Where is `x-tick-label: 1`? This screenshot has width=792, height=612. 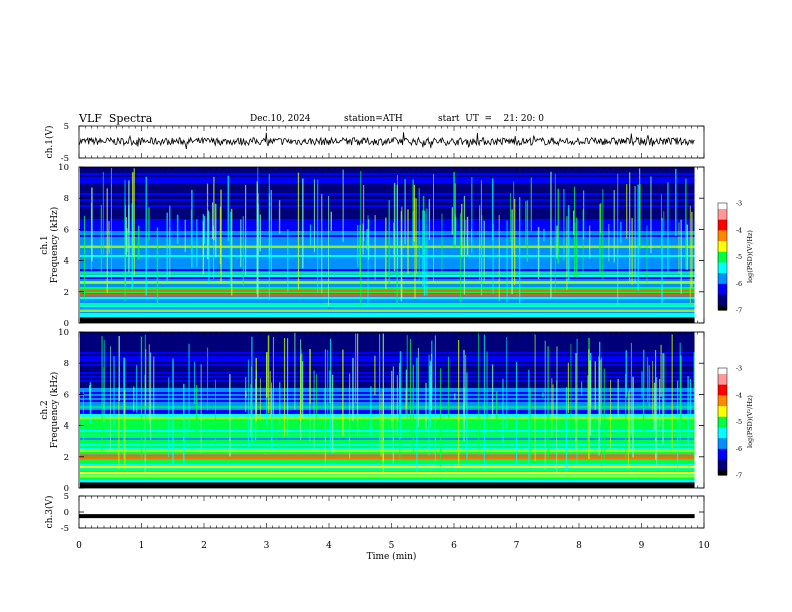
x-tick-label: 1 is located at coordinates (142, 546).